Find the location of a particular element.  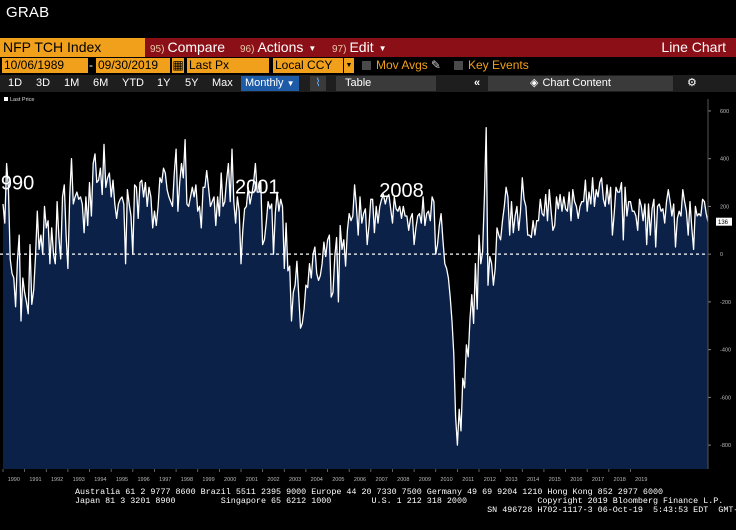

x-tick-label: 1992 is located at coordinates (57, 480).